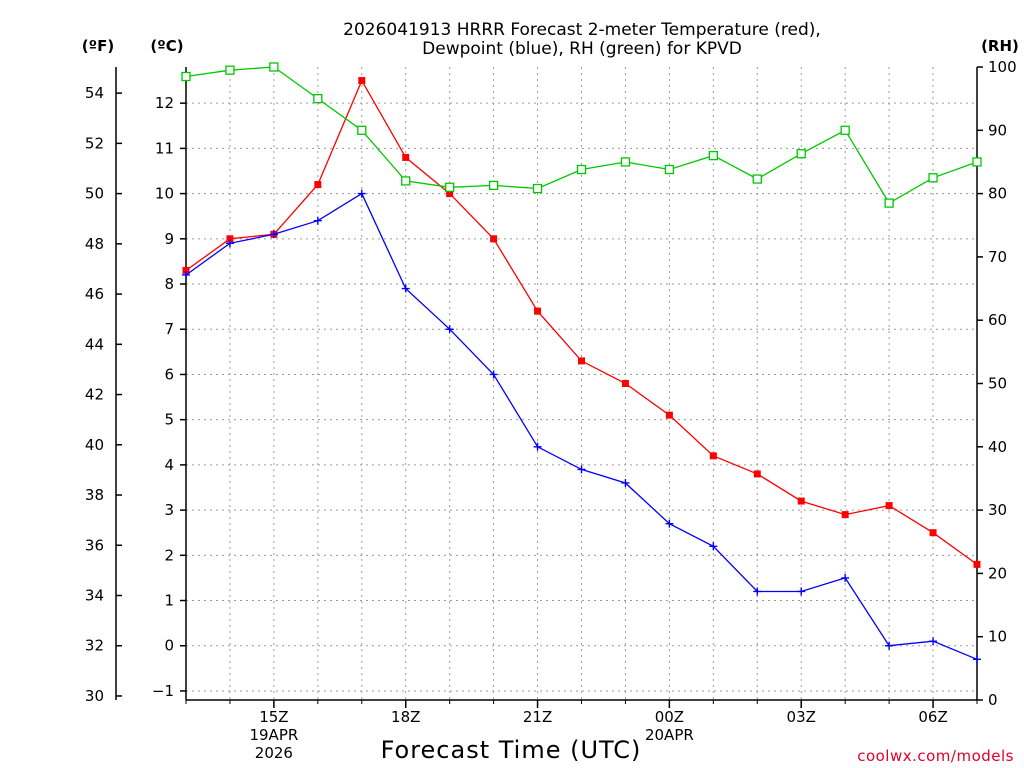 The width and height of the screenshot is (1024, 768). I want to click on x-tick-label: 21Z, so click(537, 717).